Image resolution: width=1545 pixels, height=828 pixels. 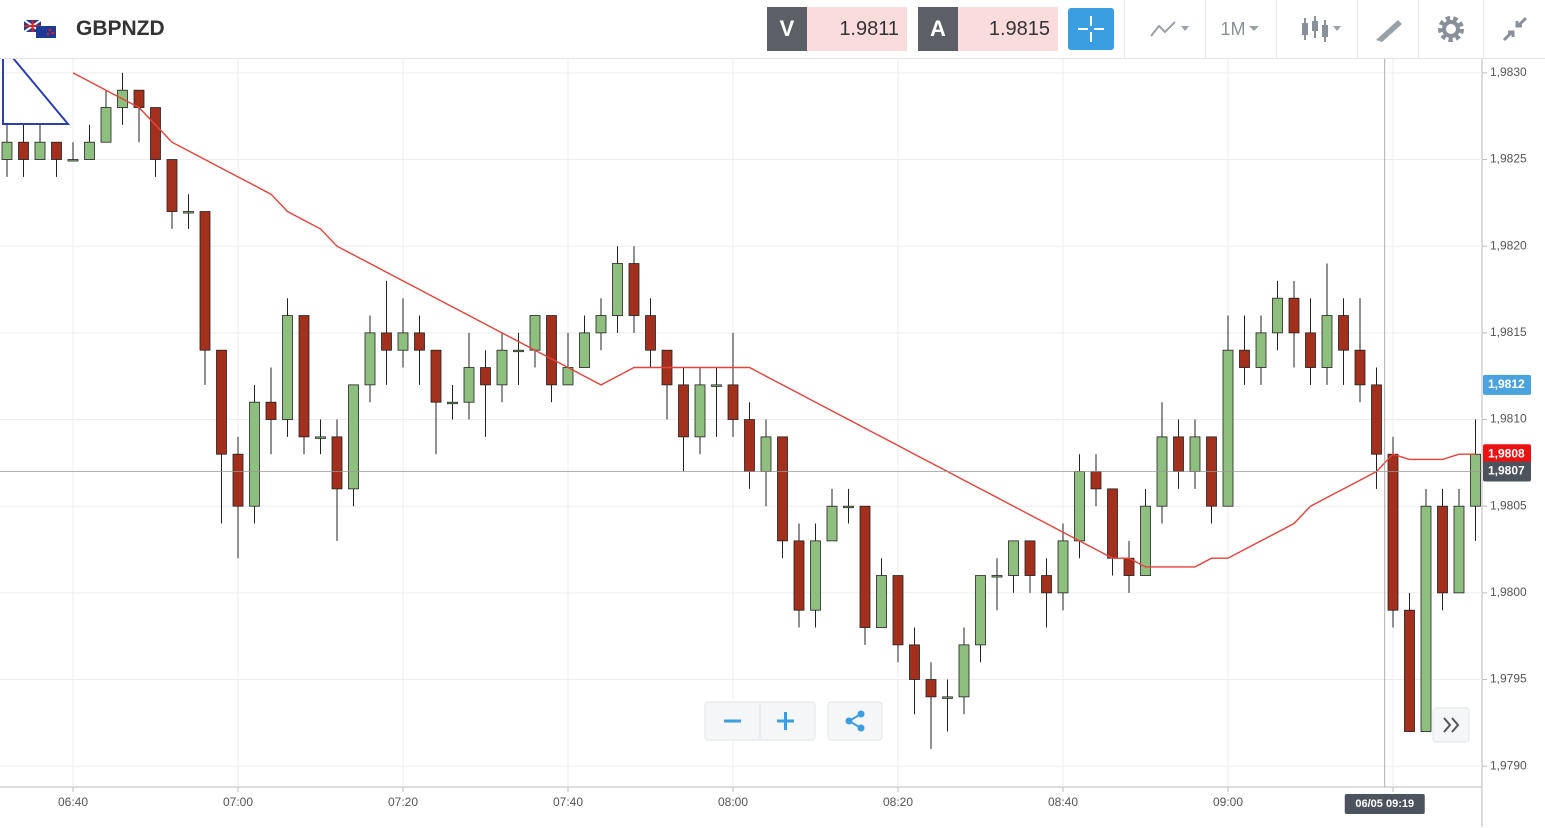 I want to click on zoom-controls, so click(x=1087, y=722).